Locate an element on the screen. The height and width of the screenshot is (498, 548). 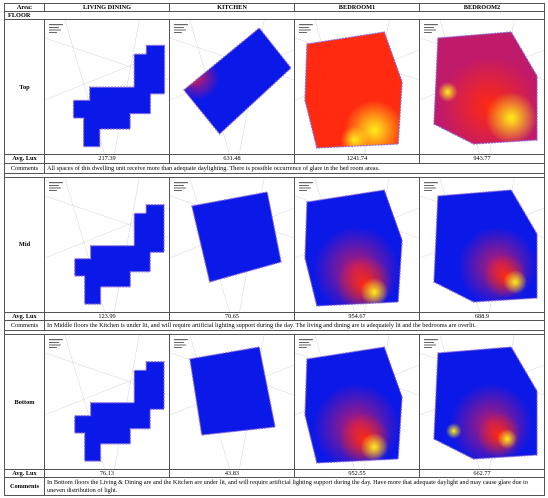
daylight-map-mid-bedroom1 is located at coordinates (357, 244).